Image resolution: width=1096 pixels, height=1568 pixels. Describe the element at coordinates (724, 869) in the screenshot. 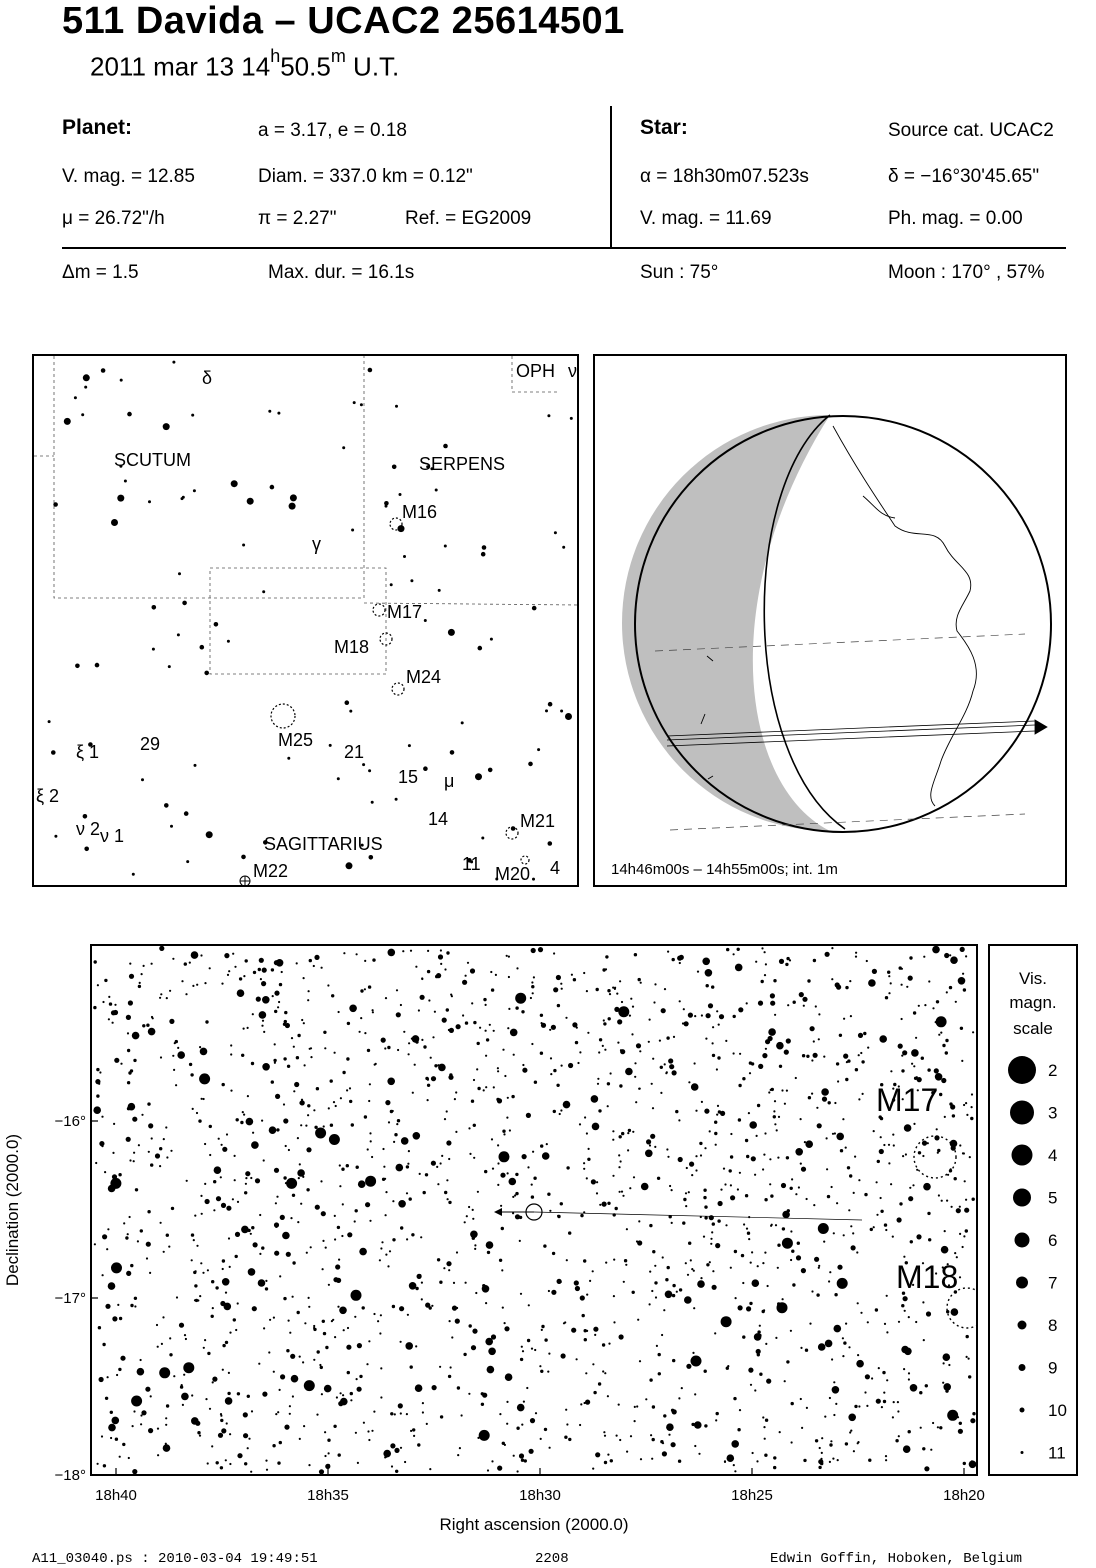

I see `globe-caption: 14h46m00s – 14h55m00s; int. 1m` at that location.